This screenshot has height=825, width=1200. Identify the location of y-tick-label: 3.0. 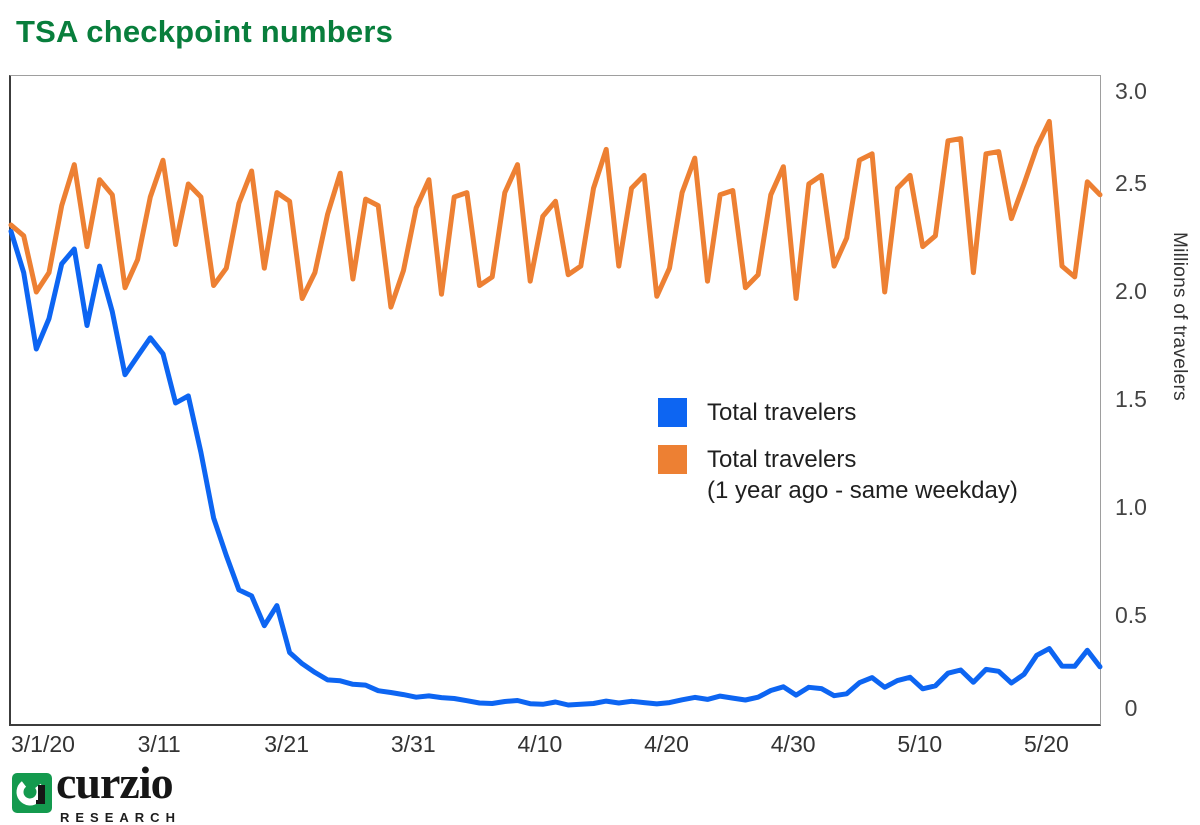
(1131, 91).